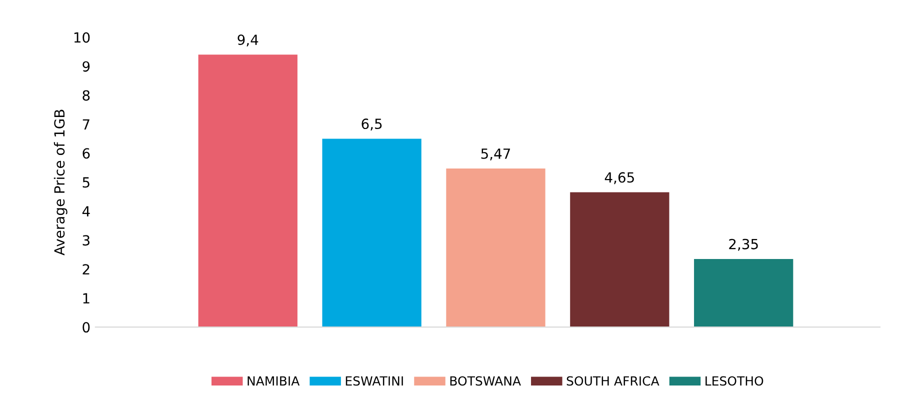  I want to click on legend-label: SOUTH AFRICA, so click(613, 381).